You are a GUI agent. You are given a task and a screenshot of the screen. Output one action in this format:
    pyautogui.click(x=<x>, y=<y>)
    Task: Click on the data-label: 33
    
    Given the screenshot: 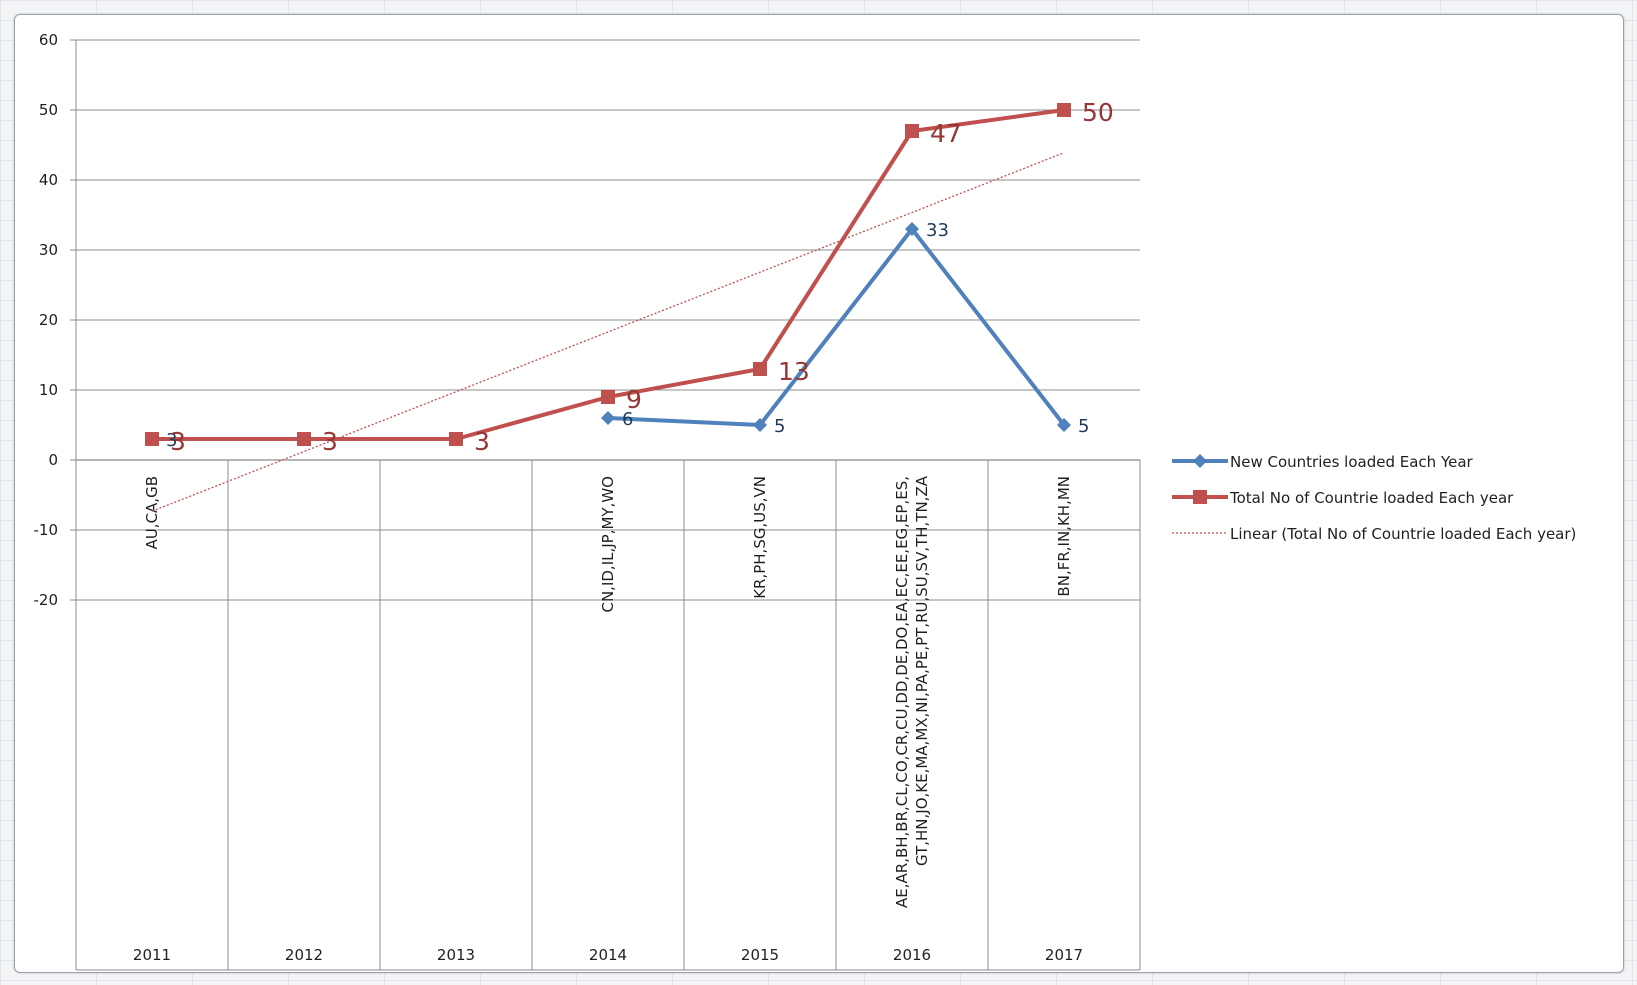 What is the action you would take?
    pyautogui.click(x=937, y=230)
    